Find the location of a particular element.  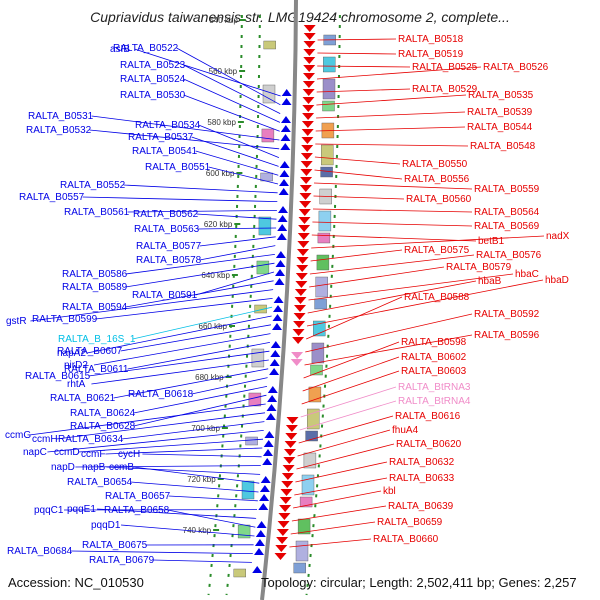

right-gene-label: RALTA_B0603 is located at coordinates (434, 371).